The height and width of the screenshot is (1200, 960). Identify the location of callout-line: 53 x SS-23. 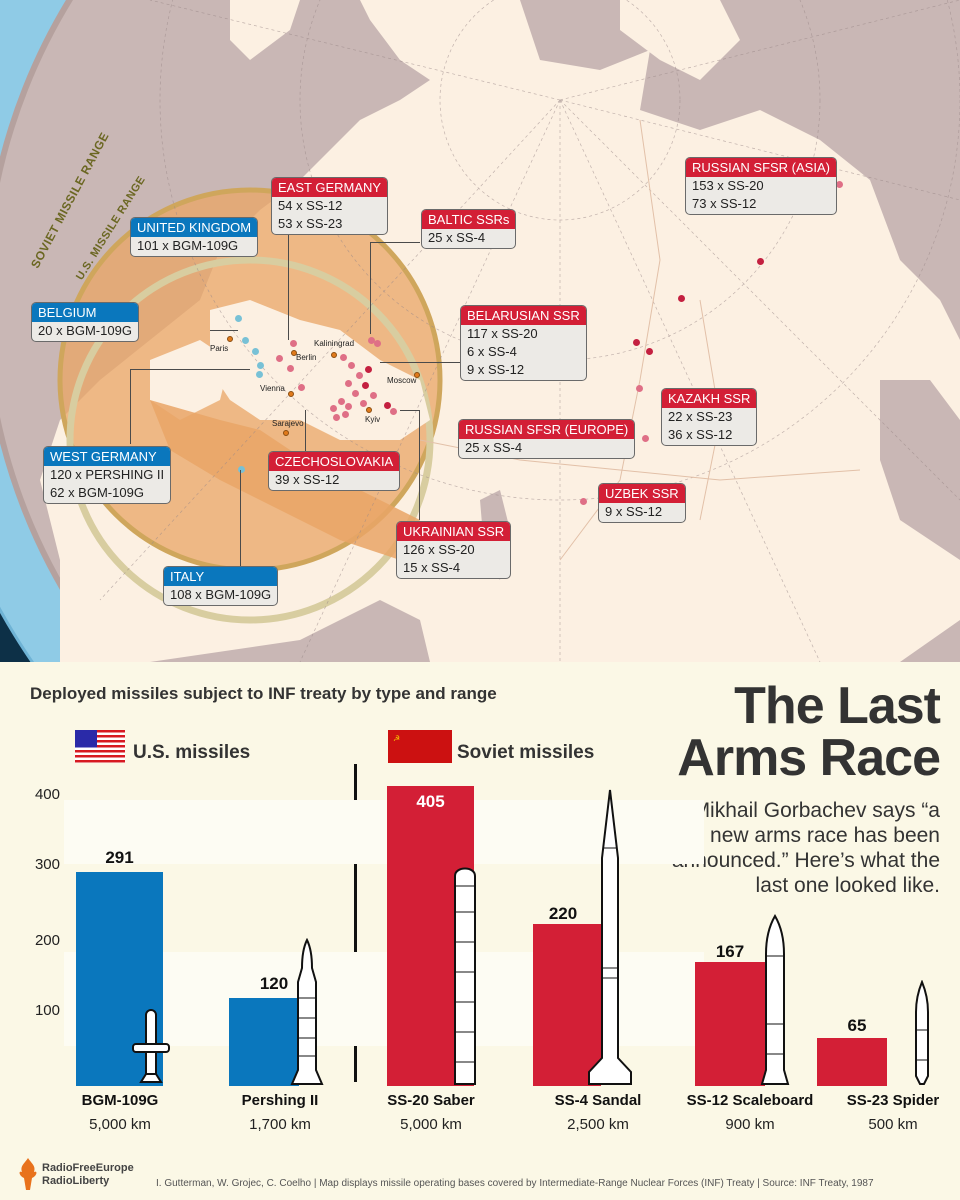
(310, 223).